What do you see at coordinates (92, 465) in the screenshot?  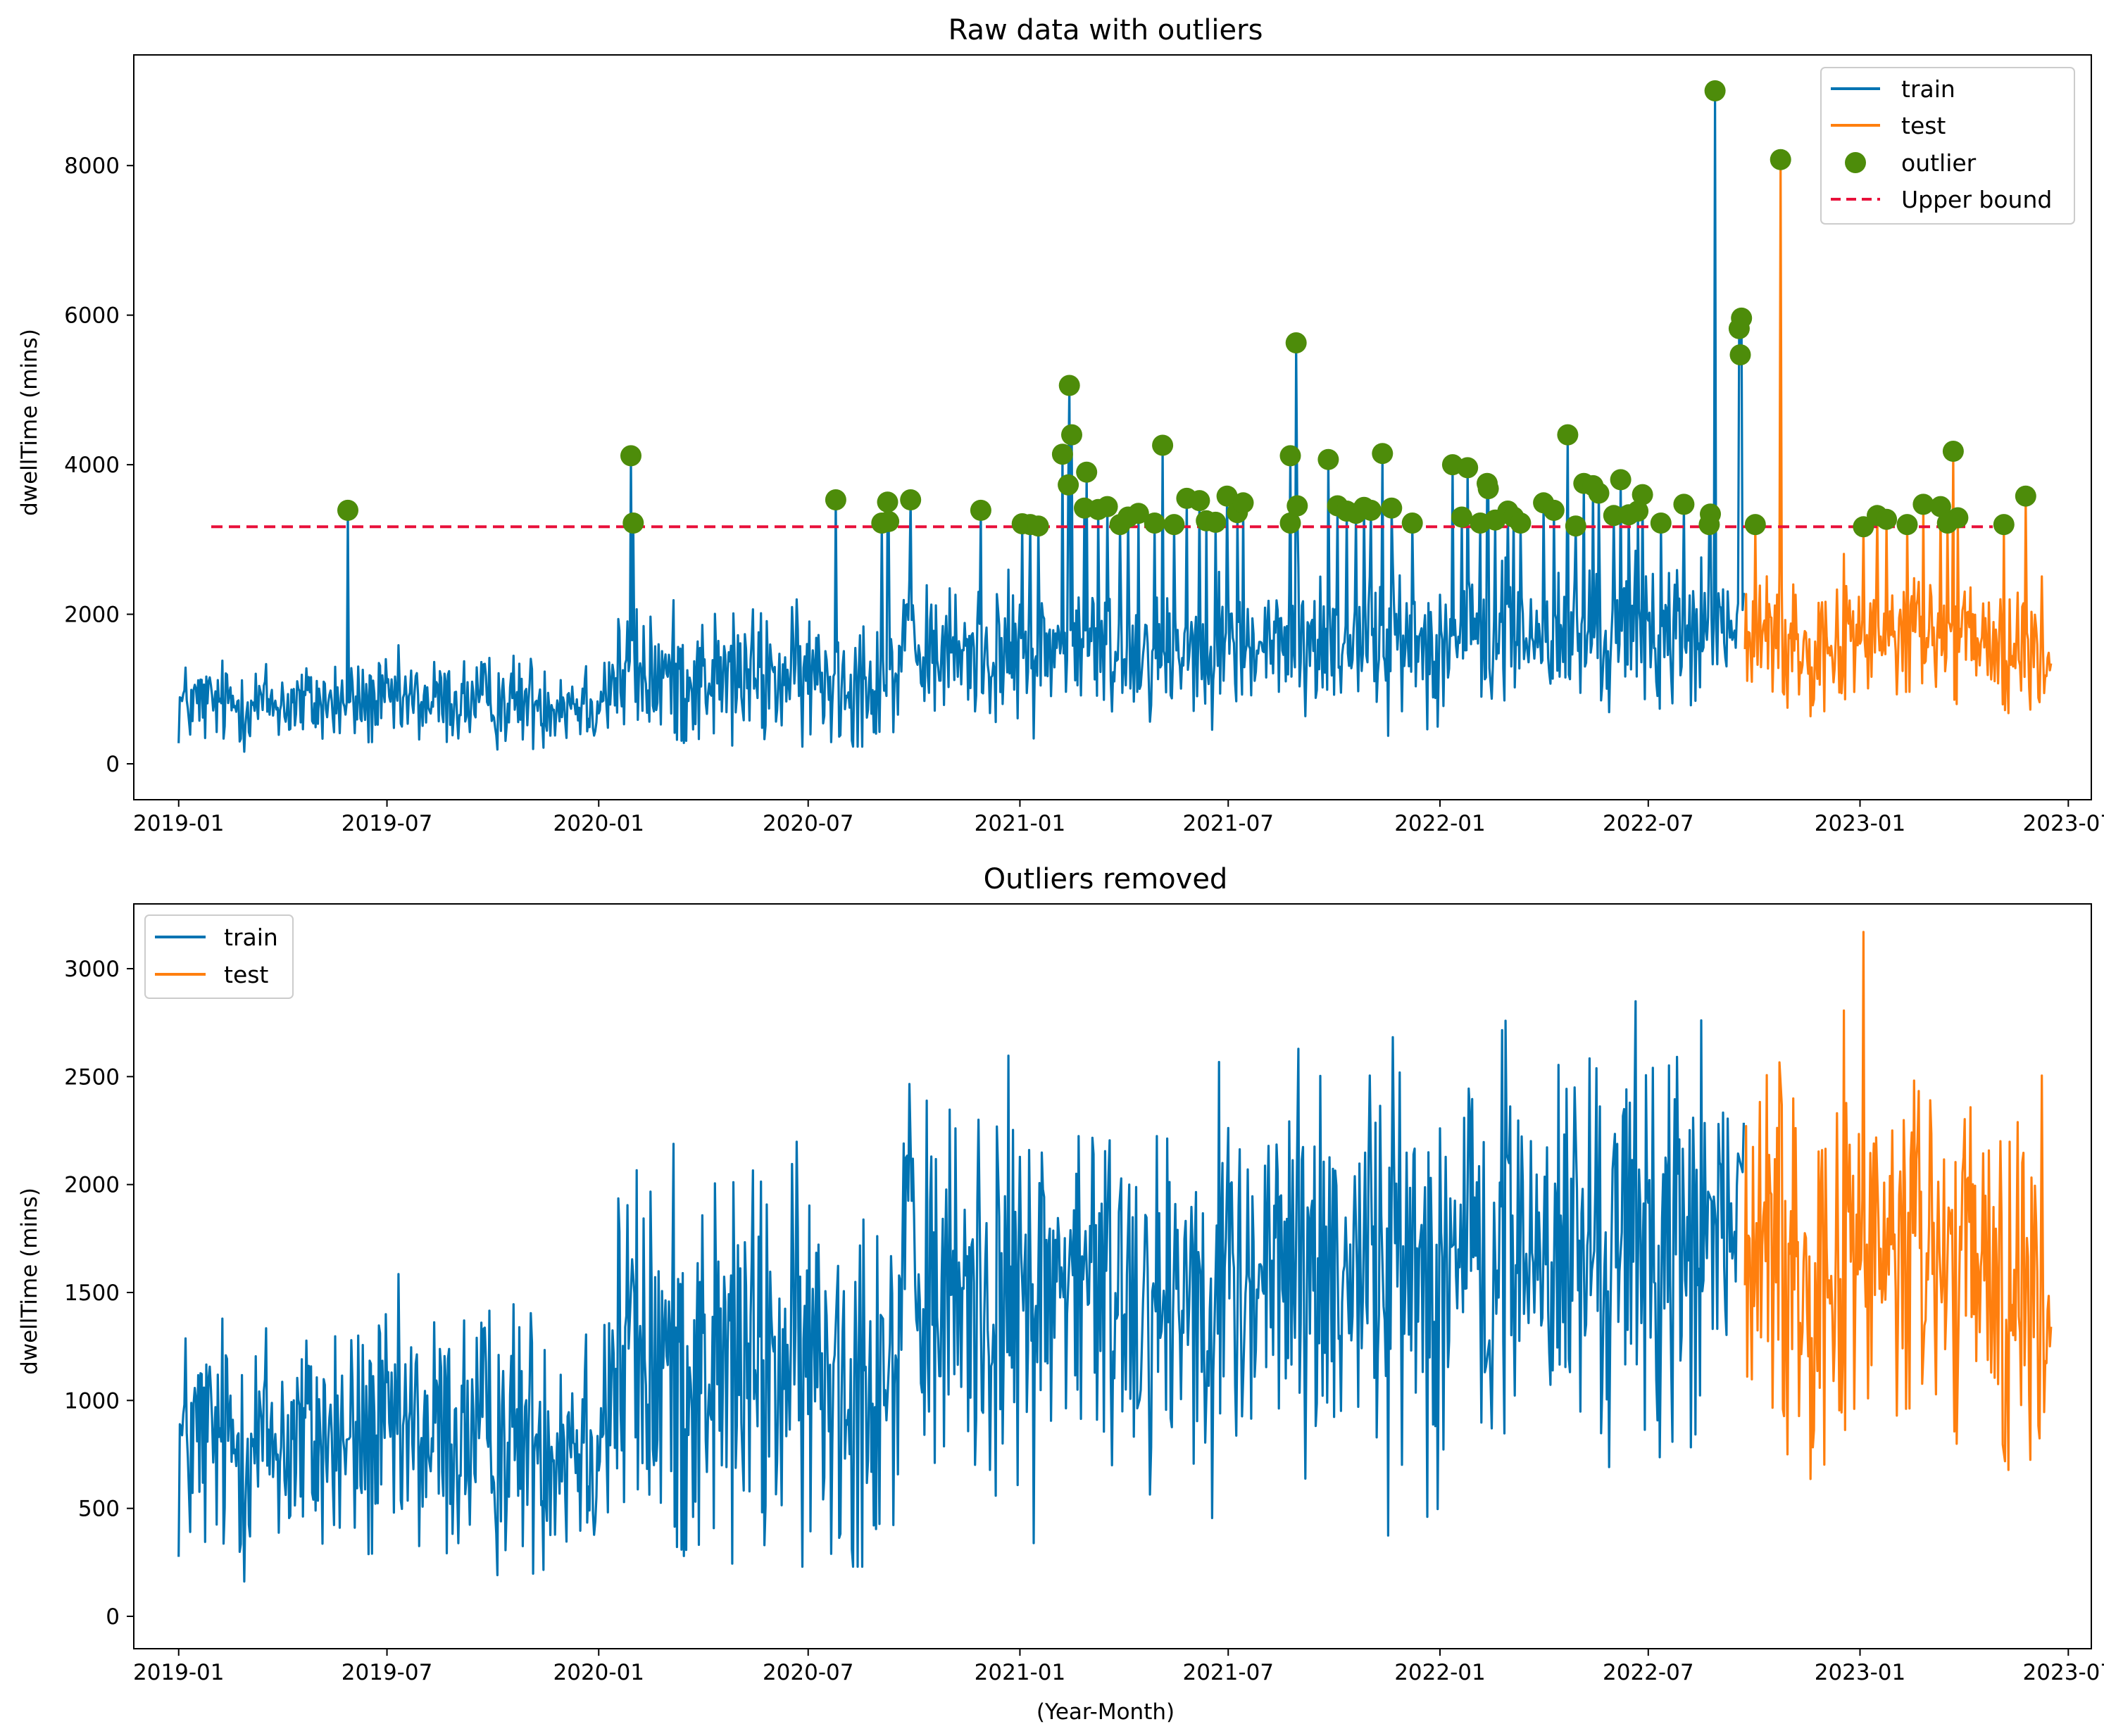 I see `y-tick-label: 4000` at bounding box center [92, 465].